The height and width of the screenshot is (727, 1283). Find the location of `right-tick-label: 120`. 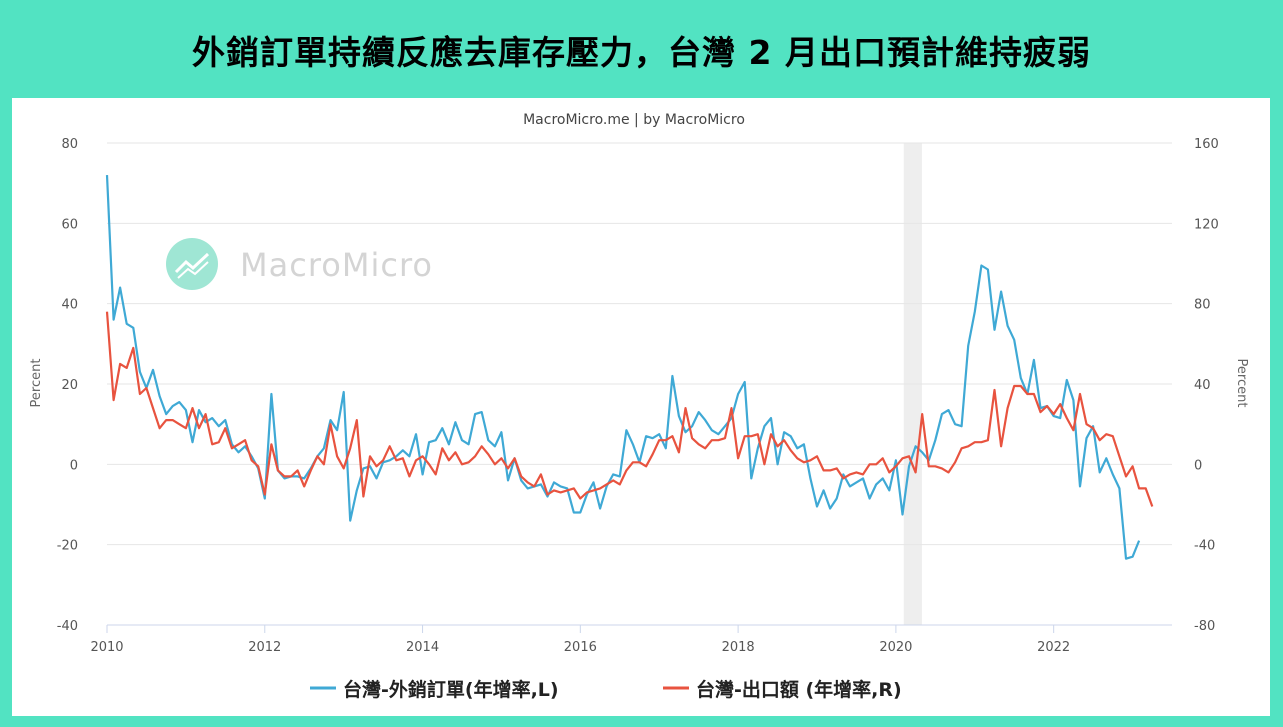

right-tick-label: 120 is located at coordinates (1206, 224).